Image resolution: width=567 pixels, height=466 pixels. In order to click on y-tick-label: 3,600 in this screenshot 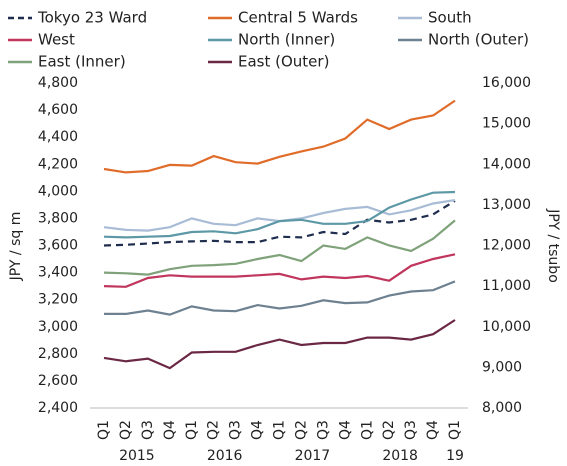, I will do `click(58, 246)`.